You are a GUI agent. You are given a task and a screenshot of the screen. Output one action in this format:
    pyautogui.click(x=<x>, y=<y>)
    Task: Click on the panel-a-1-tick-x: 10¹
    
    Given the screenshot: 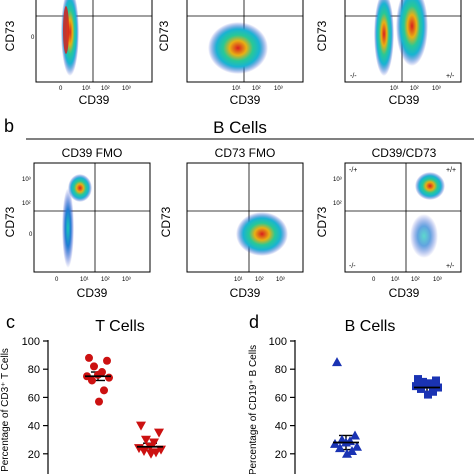 What is the action you would take?
    pyautogui.click(x=86, y=89)
    